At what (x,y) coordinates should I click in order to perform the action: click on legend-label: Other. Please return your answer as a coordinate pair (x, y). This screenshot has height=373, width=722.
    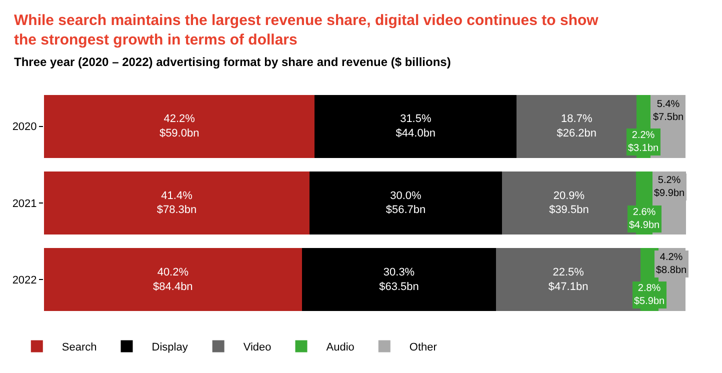
    Looking at the image, I should click on (423, 348).